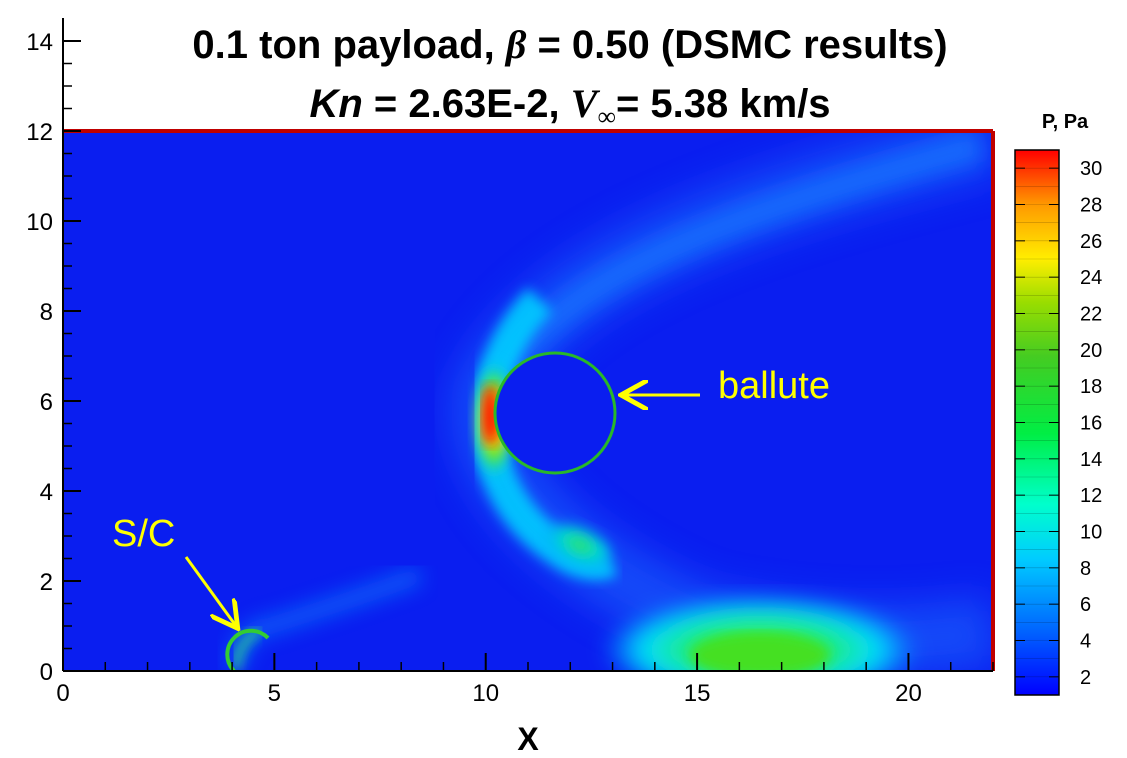 The image size is (1127, 758). What do you see at coordinates (53, 357) in the screenshot?
I see `y-ticks: 0 2 4 6 8 10 12 14` at bounding box center [53, 357].